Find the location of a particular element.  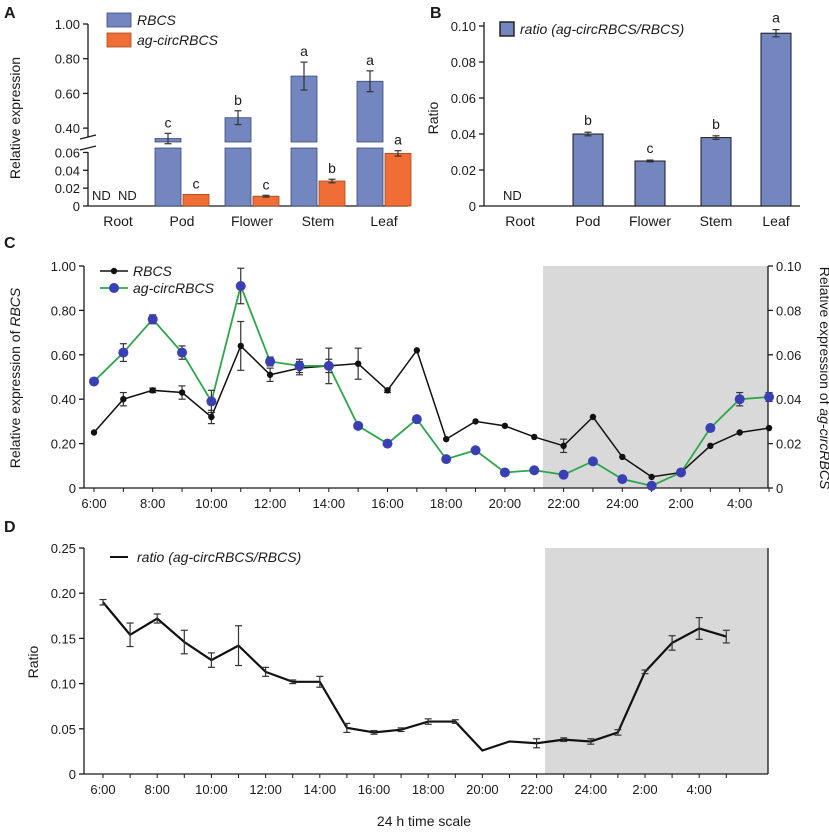

y-tick-label-left: 0.40 is located at coordinates (63, 399).